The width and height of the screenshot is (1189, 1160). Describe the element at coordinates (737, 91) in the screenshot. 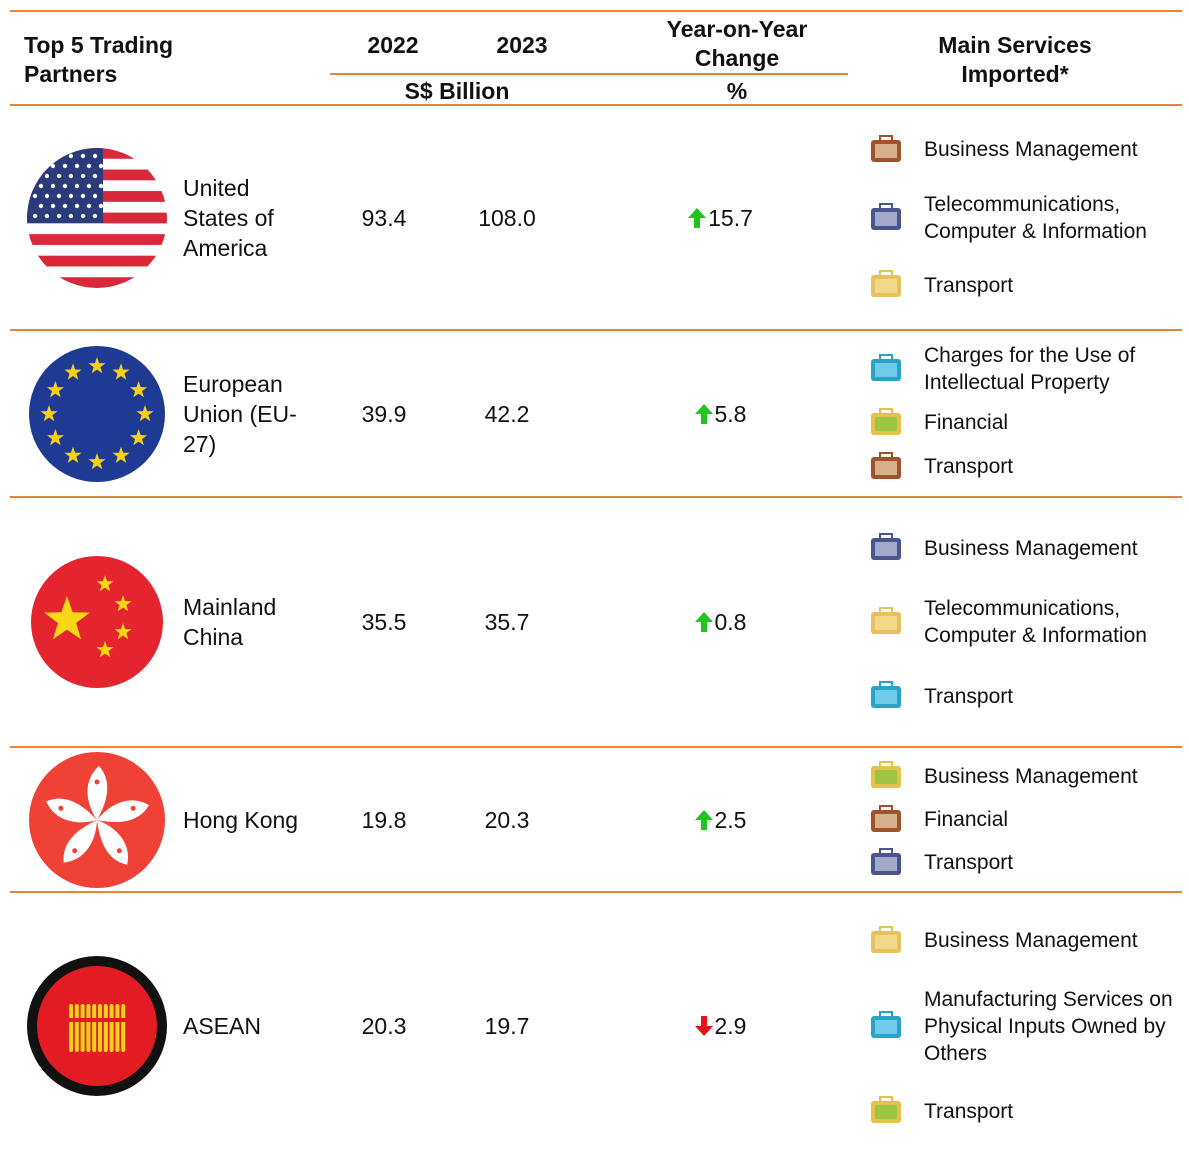

I see `change-unit: %` at that location.